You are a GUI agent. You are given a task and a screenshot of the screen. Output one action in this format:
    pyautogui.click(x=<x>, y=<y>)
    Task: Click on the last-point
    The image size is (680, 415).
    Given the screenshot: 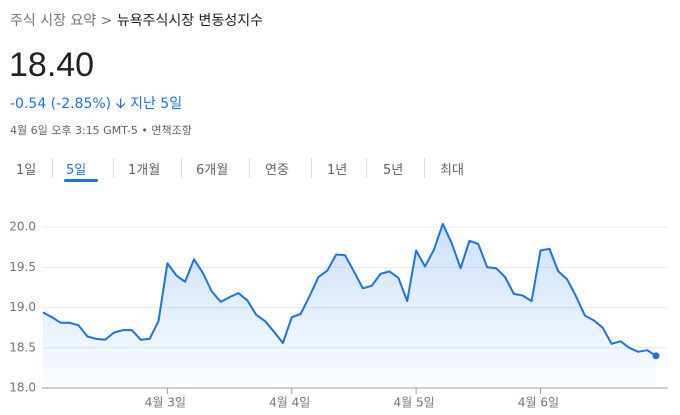 What is the action you would take?
    pyautogui.click(x=656, y=356)
    